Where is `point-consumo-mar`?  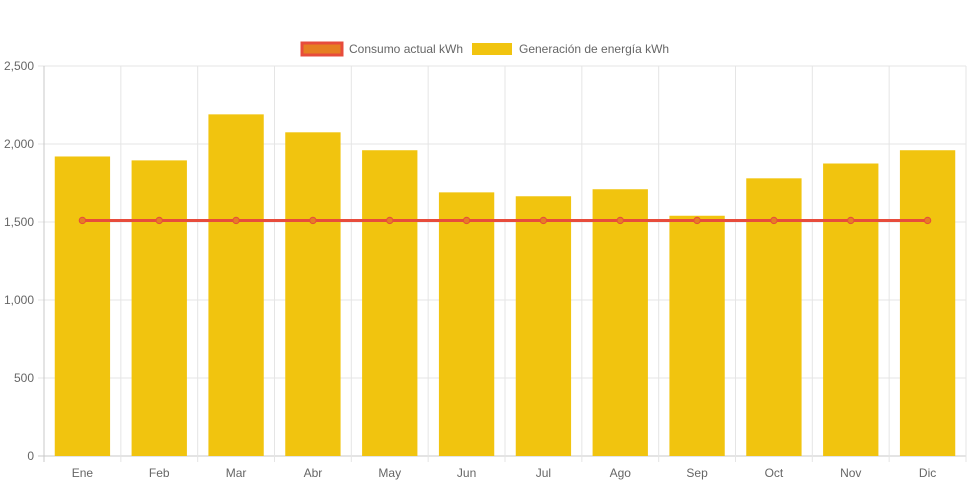 point-consumo-mar is located at coordinates (236, 220).